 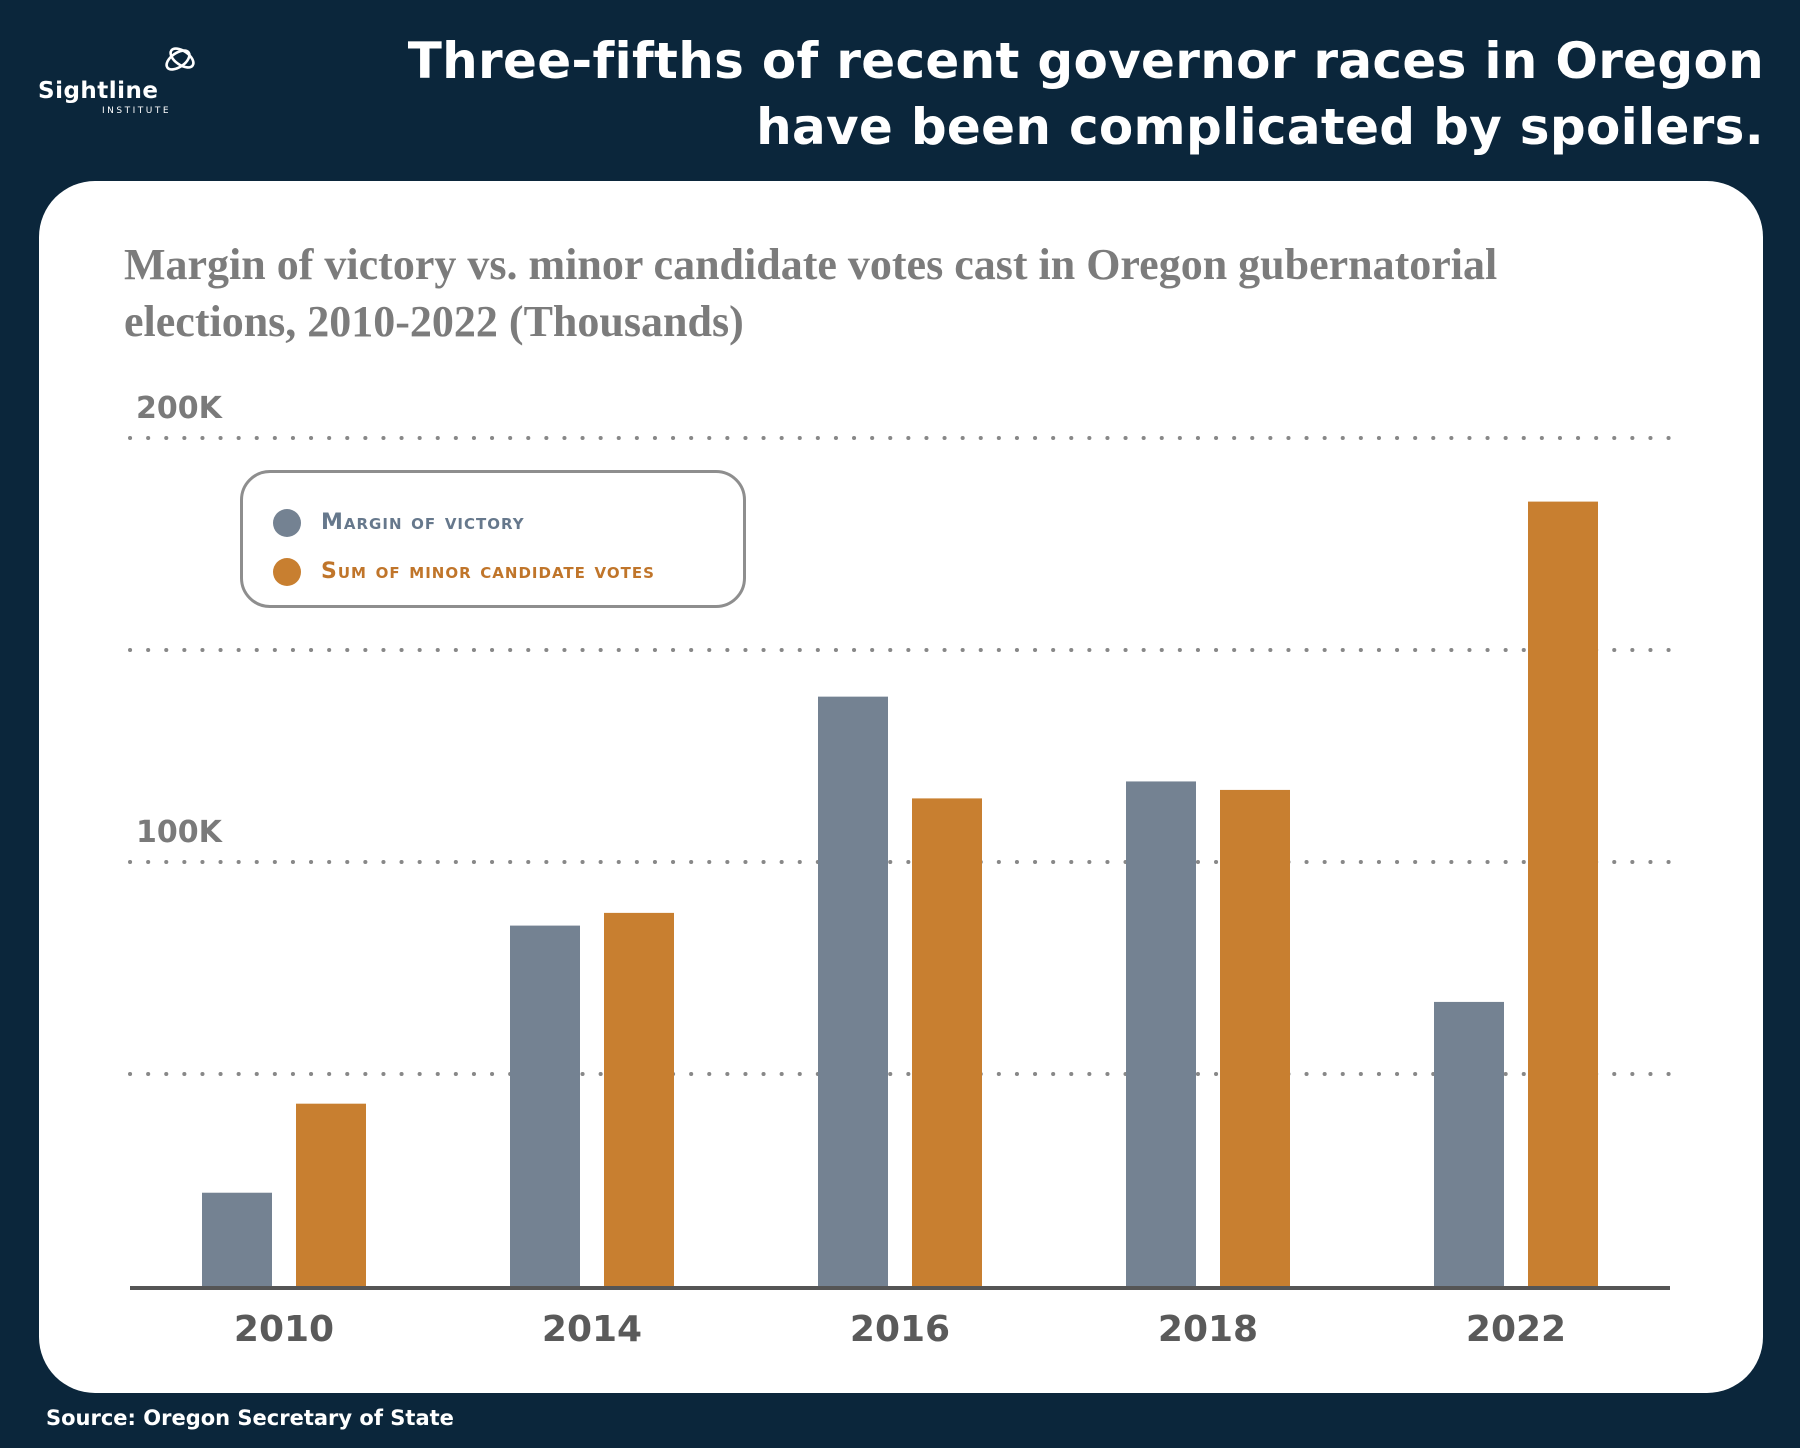 I want to click on x-tick-label: 2022, so click(x=1516, y=1329).